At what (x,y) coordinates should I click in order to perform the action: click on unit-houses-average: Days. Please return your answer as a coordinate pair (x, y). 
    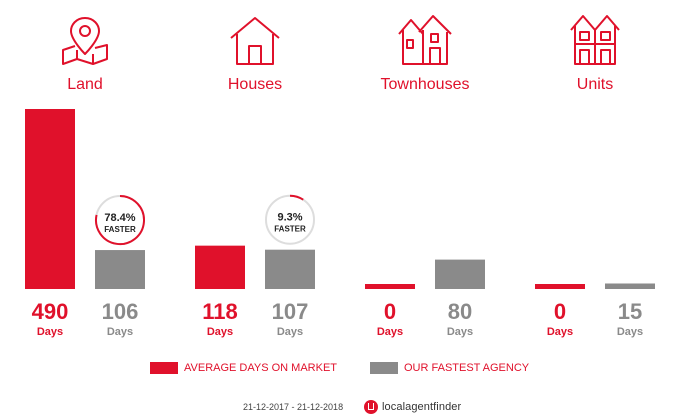
    Looking at the image, I should click on (220, 332).